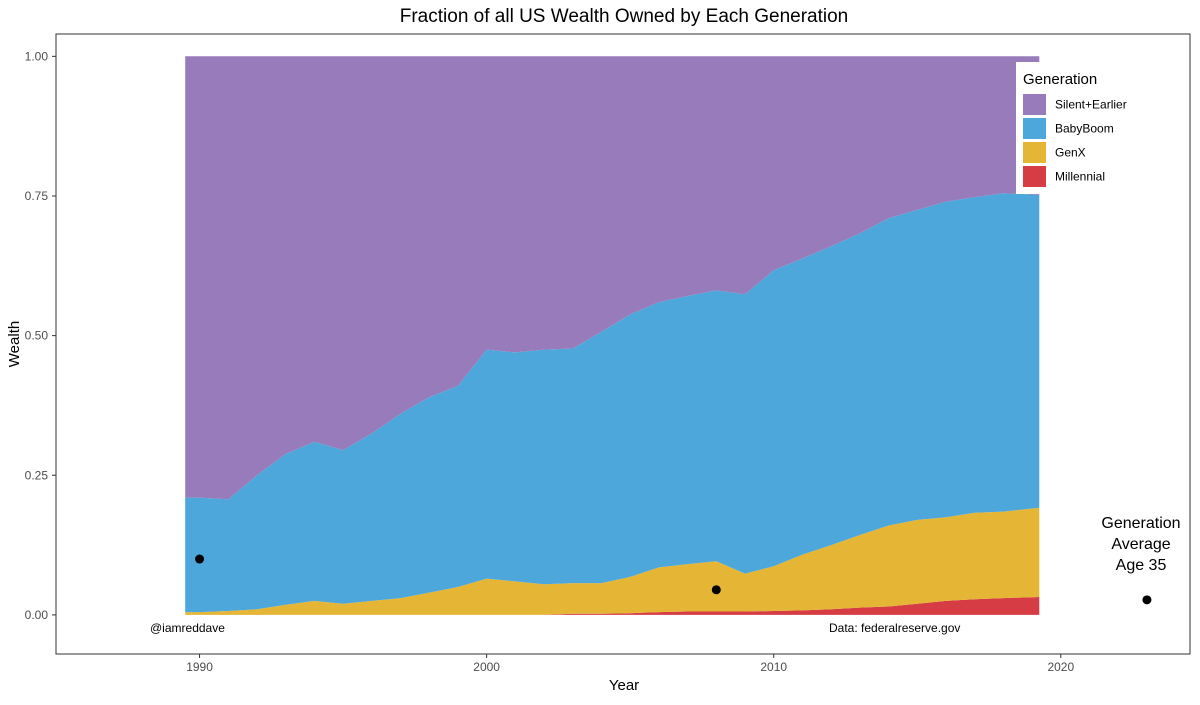  What do you see at coordinates (1091, 105) in the screenshot?
I see `legend-label-silent-earlier: Silent+Earlier` at bounding box center [1091, 105].